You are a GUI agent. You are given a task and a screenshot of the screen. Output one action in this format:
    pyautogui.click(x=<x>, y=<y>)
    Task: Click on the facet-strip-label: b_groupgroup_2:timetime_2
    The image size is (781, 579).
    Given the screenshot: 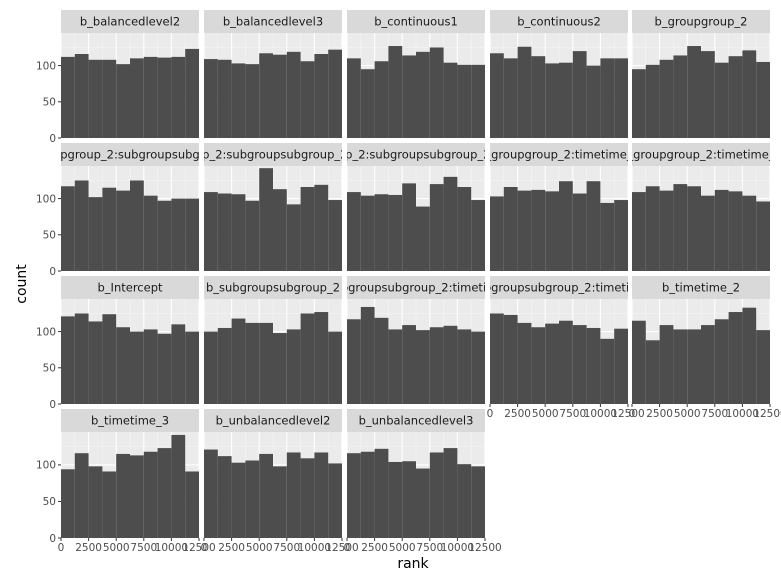 What is the action you would take?
    pyautogui.click(x=559, y=155)
    